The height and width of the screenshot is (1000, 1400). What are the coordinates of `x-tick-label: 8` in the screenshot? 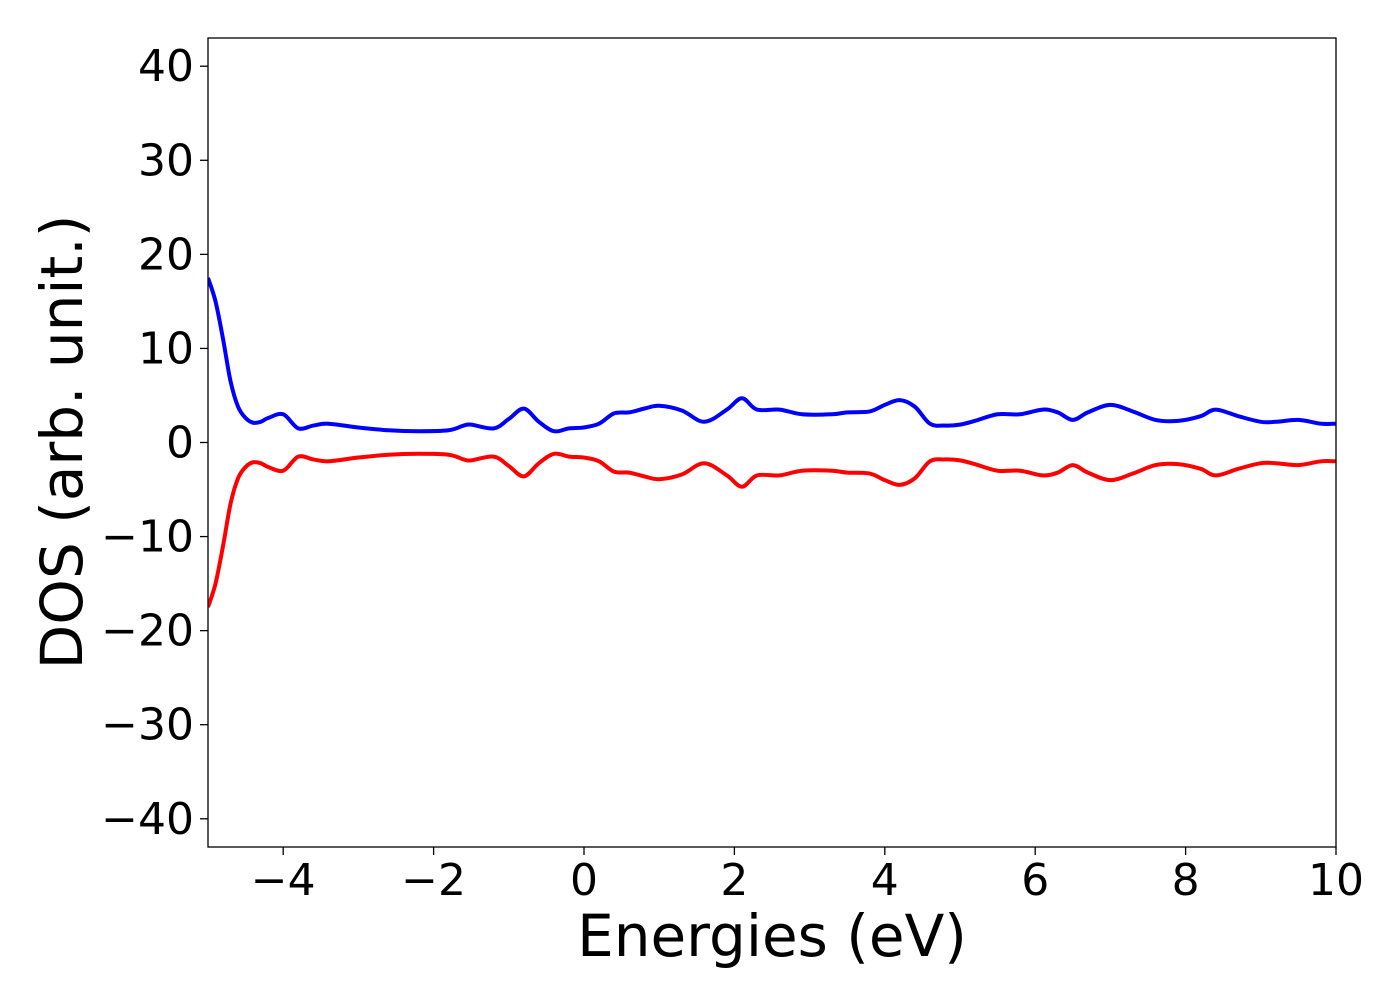 It's located at (1186, 880).